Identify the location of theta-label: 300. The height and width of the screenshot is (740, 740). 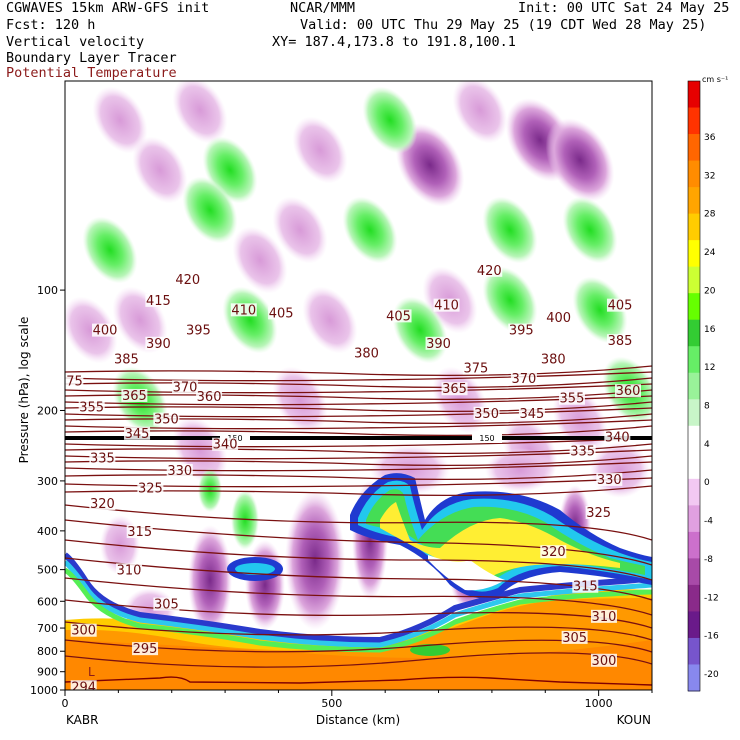
(604, 661).